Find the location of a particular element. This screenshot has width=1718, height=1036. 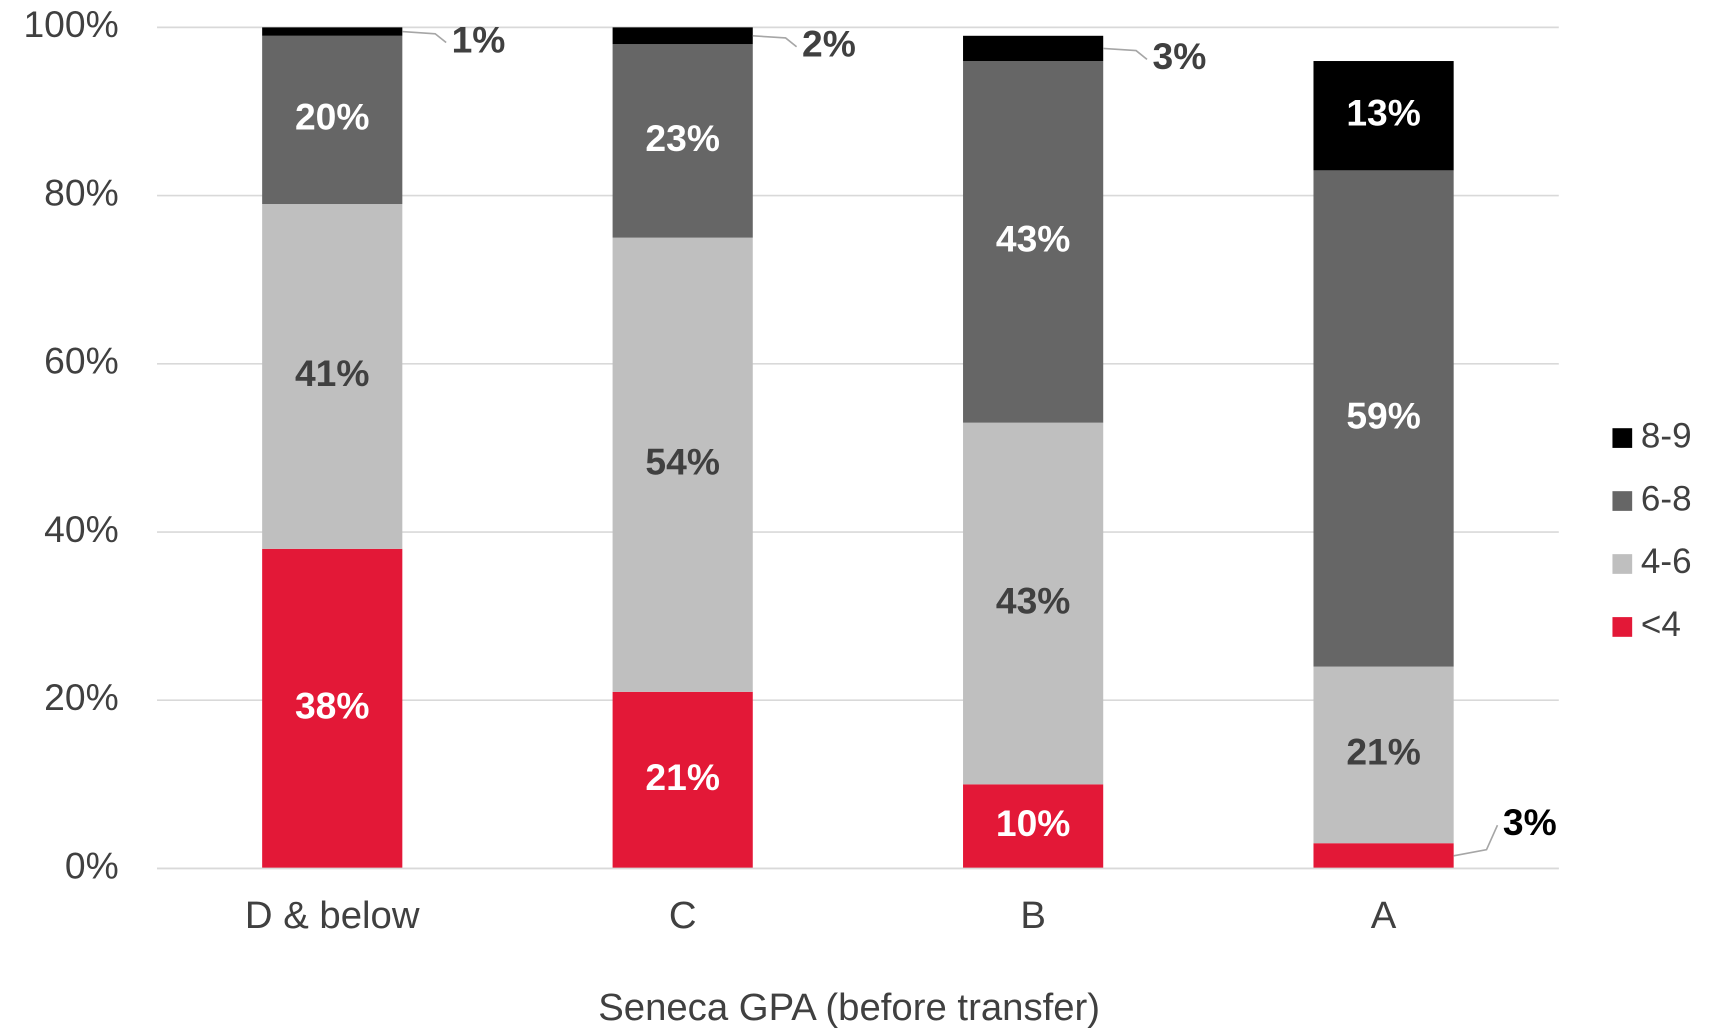

y-tick-label: 80% is located at coordinates (81, 192).